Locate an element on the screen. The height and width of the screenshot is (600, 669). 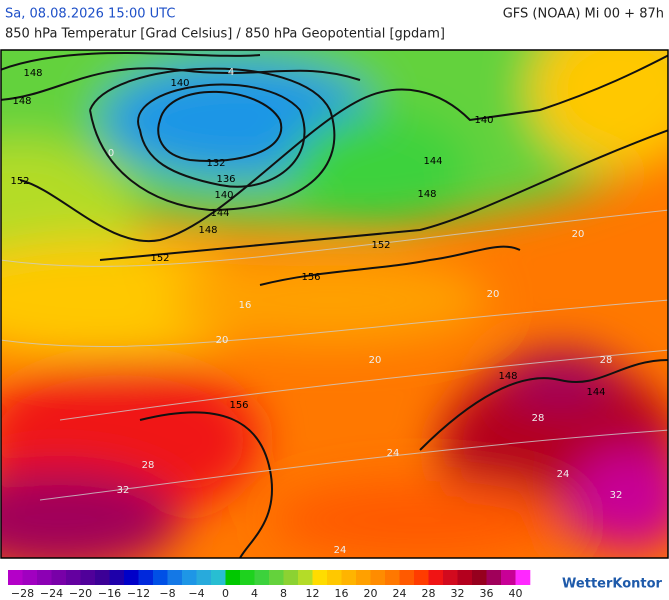
temperature-label: 16 is located at coordinates (245, 305).